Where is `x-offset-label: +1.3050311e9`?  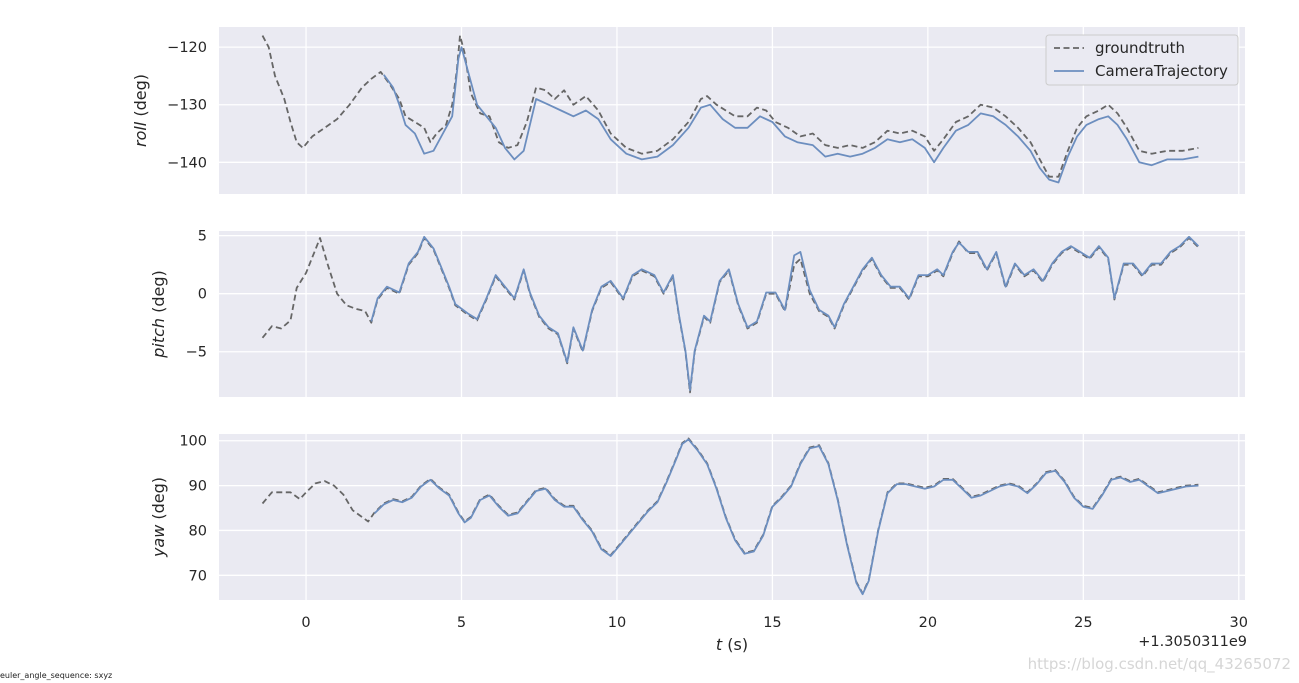
x-offset-label: +1.3050311e9 is located at coordinates (1192, 642).